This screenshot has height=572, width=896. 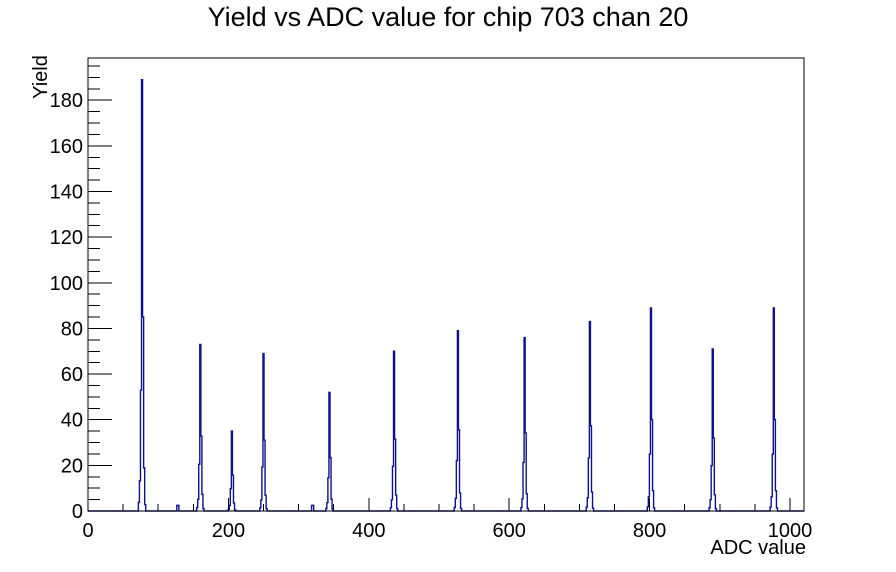 I want to click on y-tick-label: 60, so click(x=72, y=375).